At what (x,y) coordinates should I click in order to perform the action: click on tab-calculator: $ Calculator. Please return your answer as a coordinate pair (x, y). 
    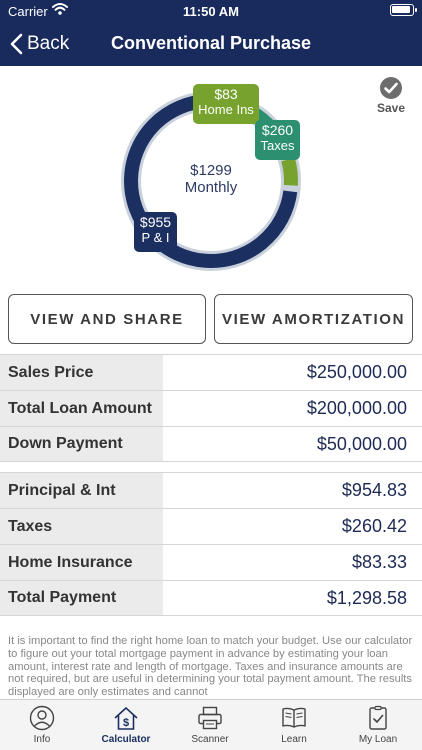
    Looking at the image, I should click on (126, 725).